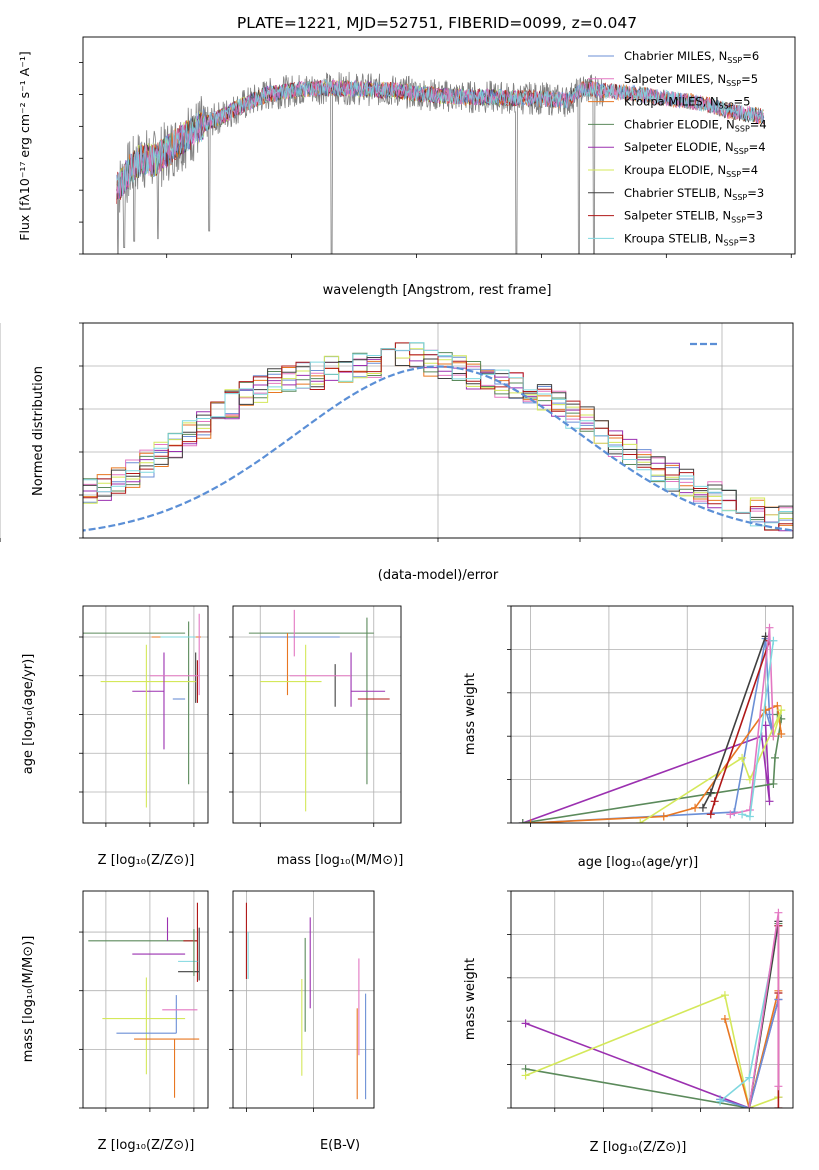 This screenshot has height=1170, width=819. What do you see at coordinates (24, 145) in the screenshot?
I see `spectrum-ylabel: Flux [fλ10⁻¹⁷ erg cm⁻² s⁻¹ A⁻¹]` at bounding box center [24, 145].